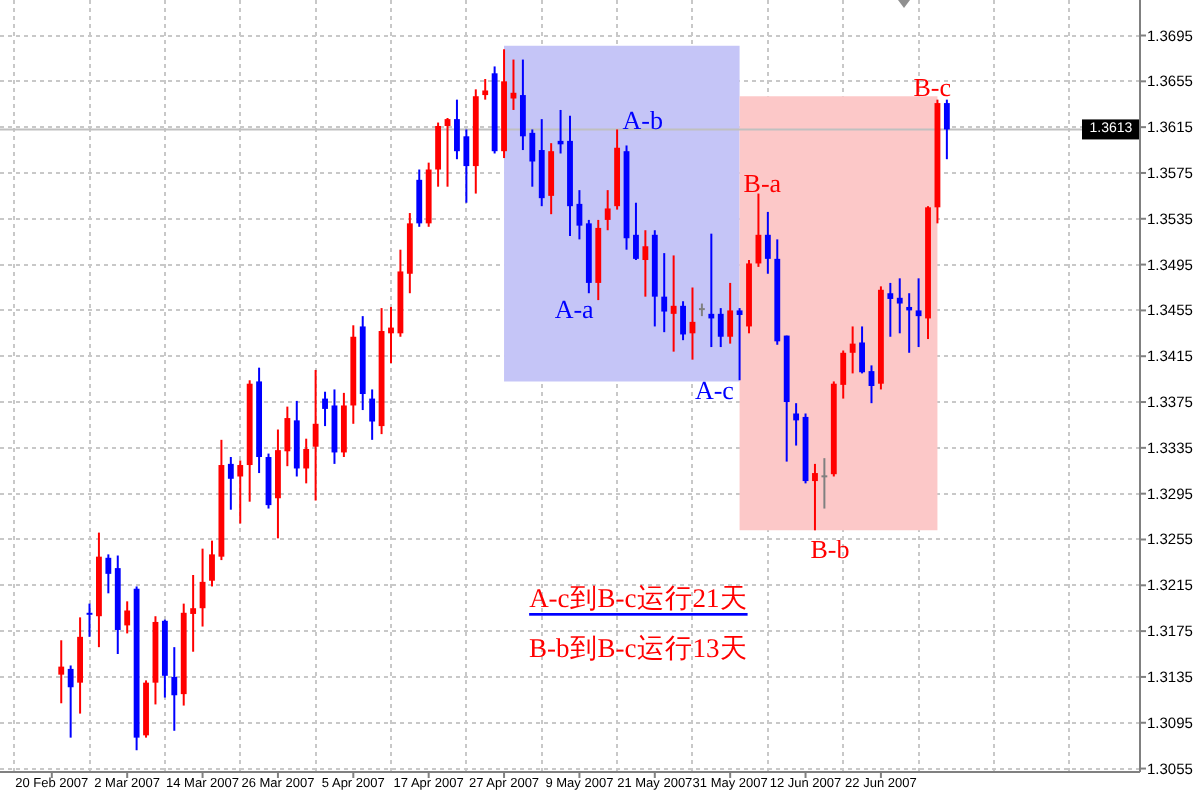 This screenshot has width=1200, height=800. What do you see at coordinates (932, 87) in the screenshot?
I see `annotation: B-c` at bounding box center [932, 87].